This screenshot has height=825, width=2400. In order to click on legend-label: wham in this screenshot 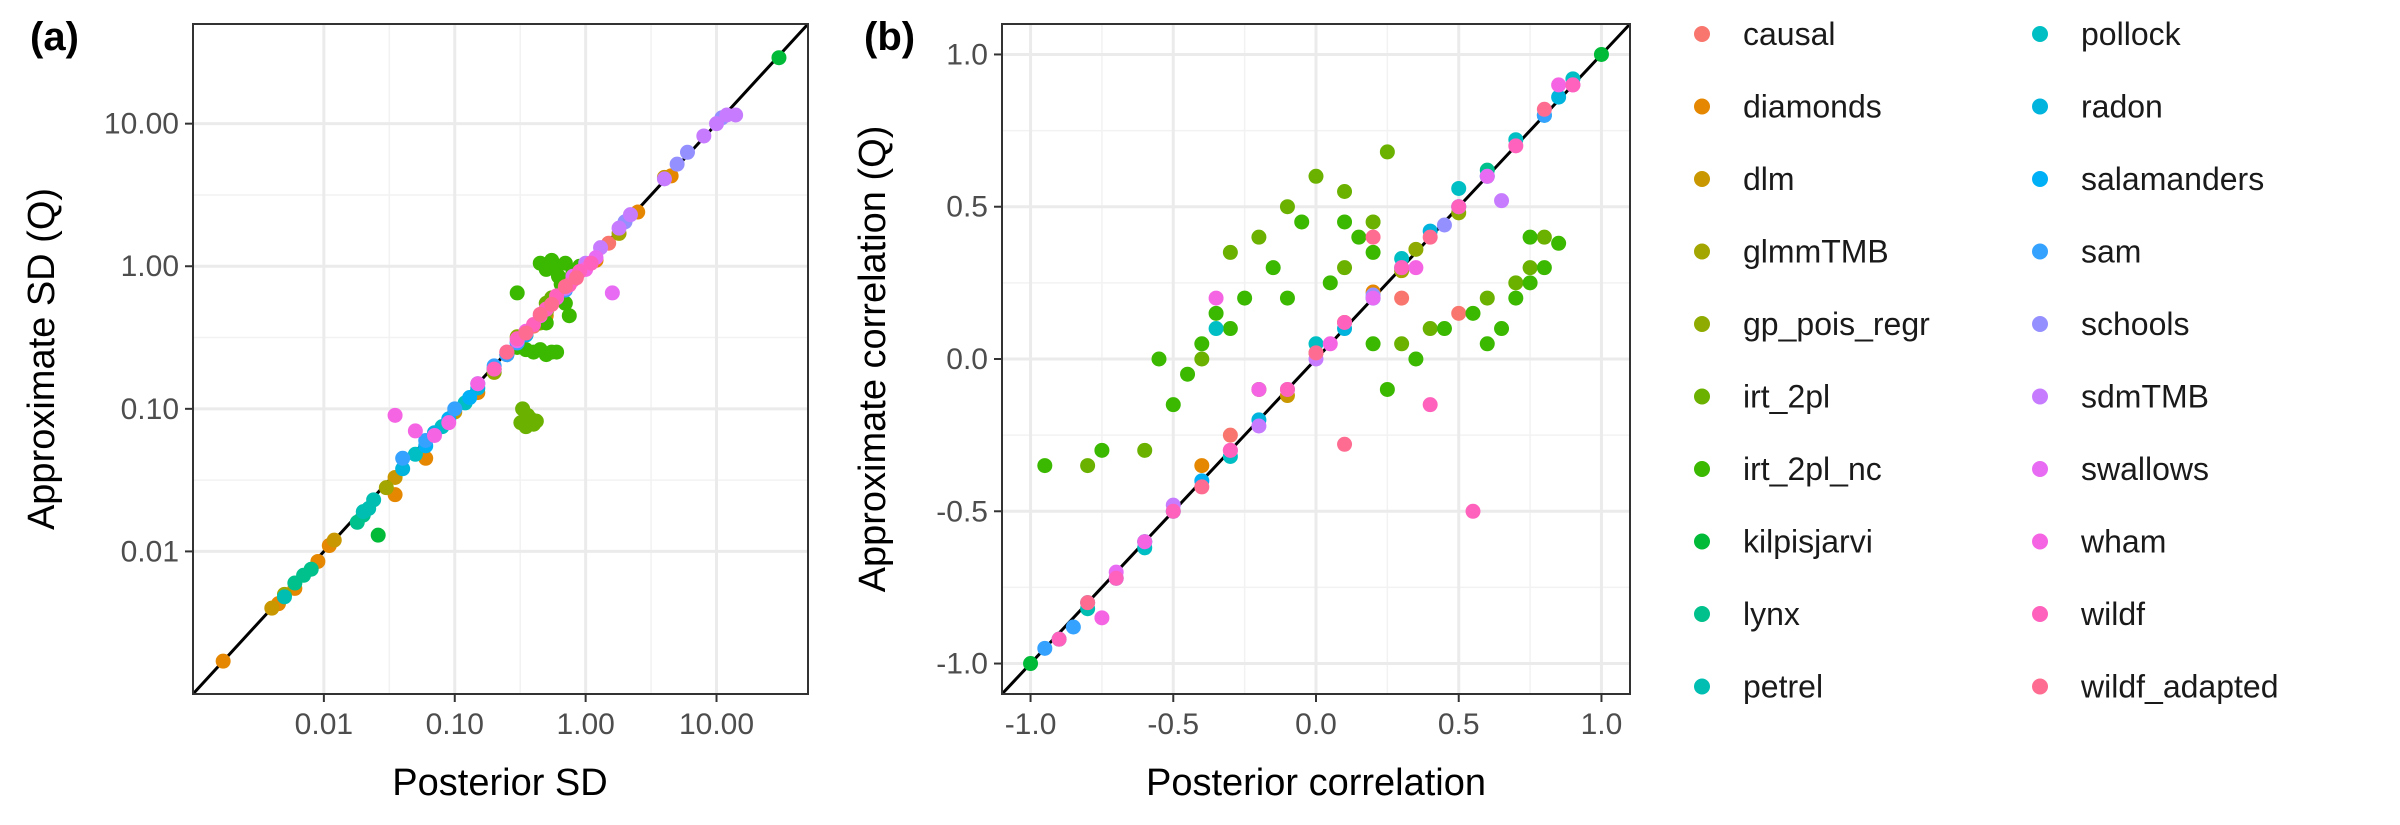, I will do `click(2123, 542)`.